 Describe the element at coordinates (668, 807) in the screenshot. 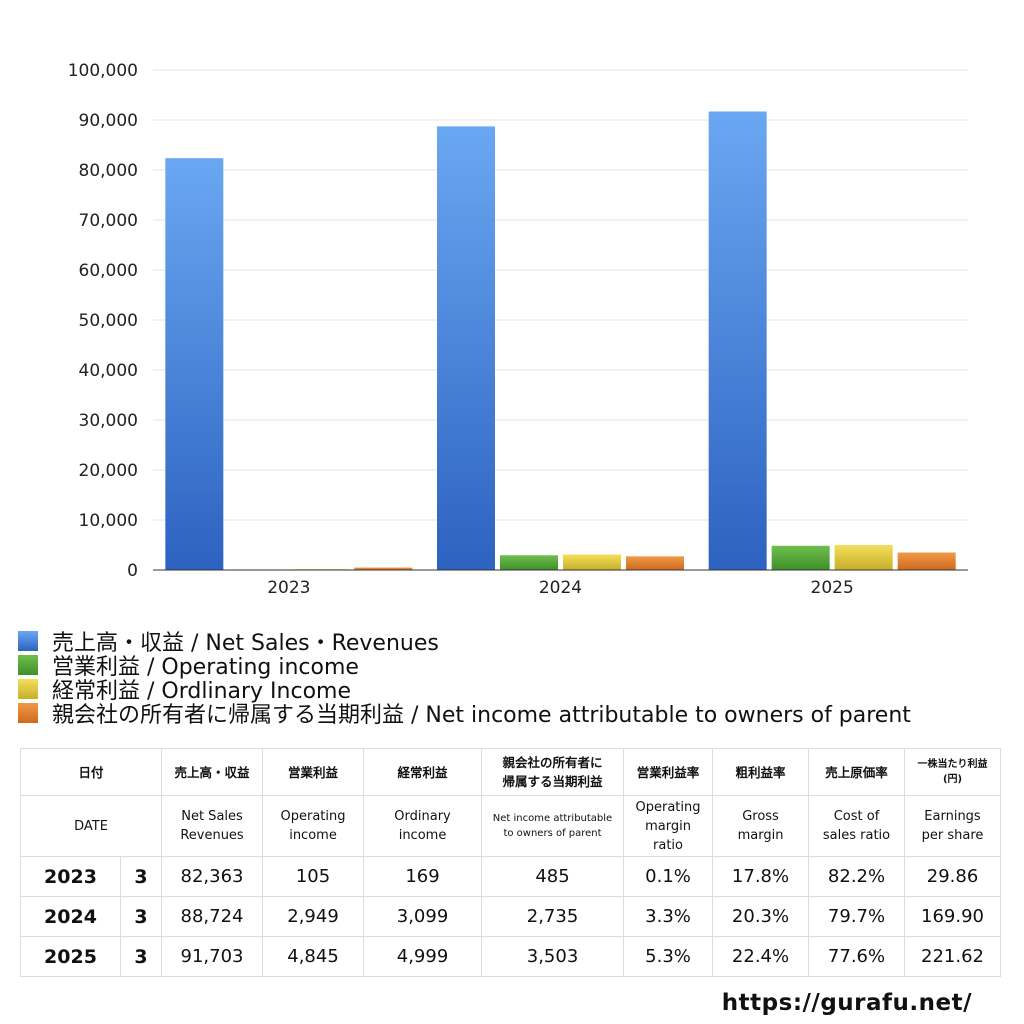

I see `header-op-margin-en-line1: Operating` at that location.